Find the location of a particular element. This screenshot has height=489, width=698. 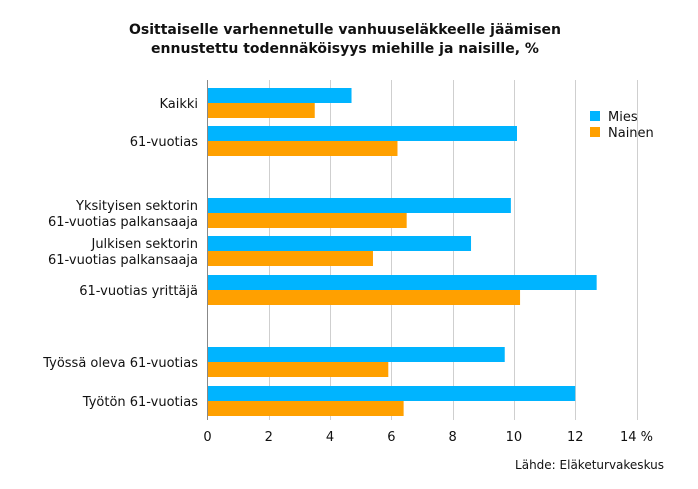

category-label: Työssä oleva 61-vuotias is located at coordinates (120, 363).